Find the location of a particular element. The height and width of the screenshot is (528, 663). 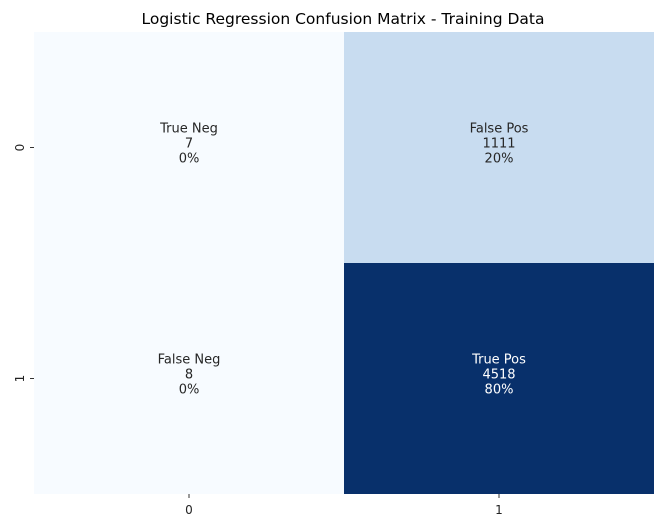

cell-annotation-0-1: False Pos 1111 20% is located at coordinates (499, 144).